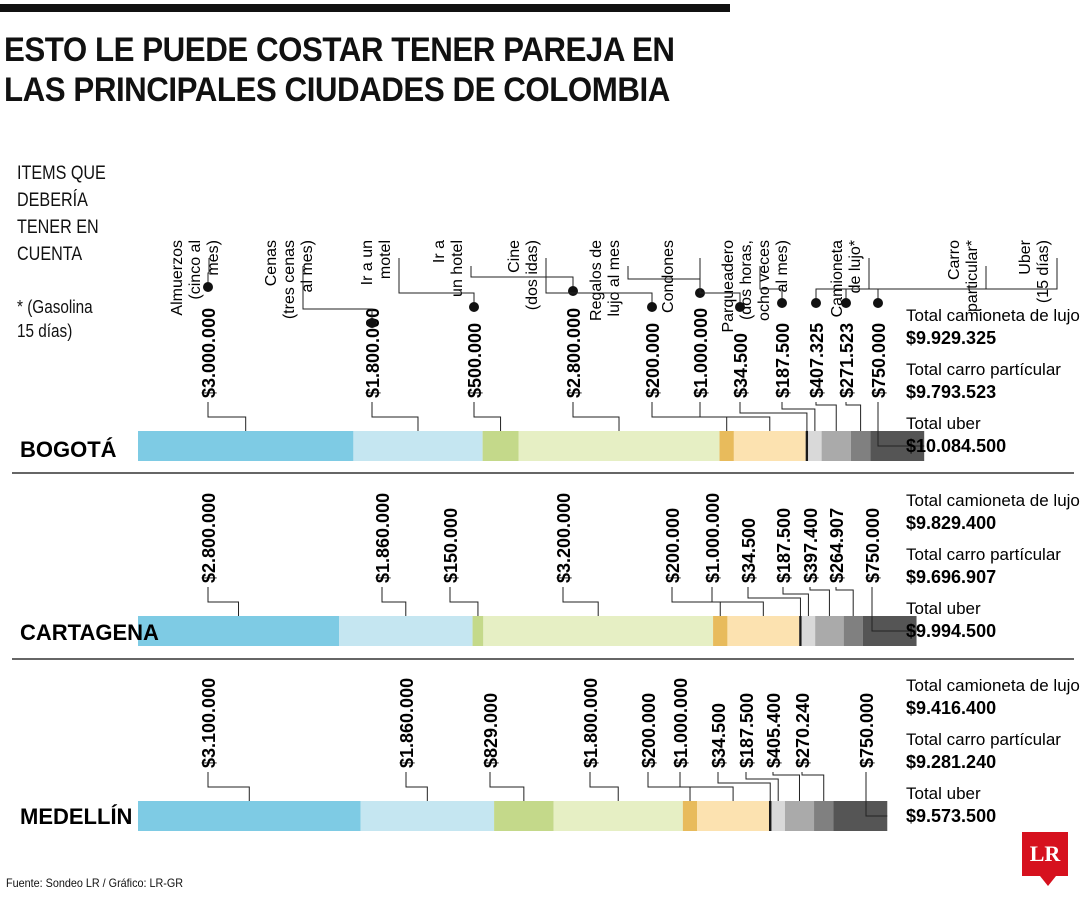 This screenshot has width=1080, height=900. I want to click on category-label: lujo al mes, so click(614, 278).